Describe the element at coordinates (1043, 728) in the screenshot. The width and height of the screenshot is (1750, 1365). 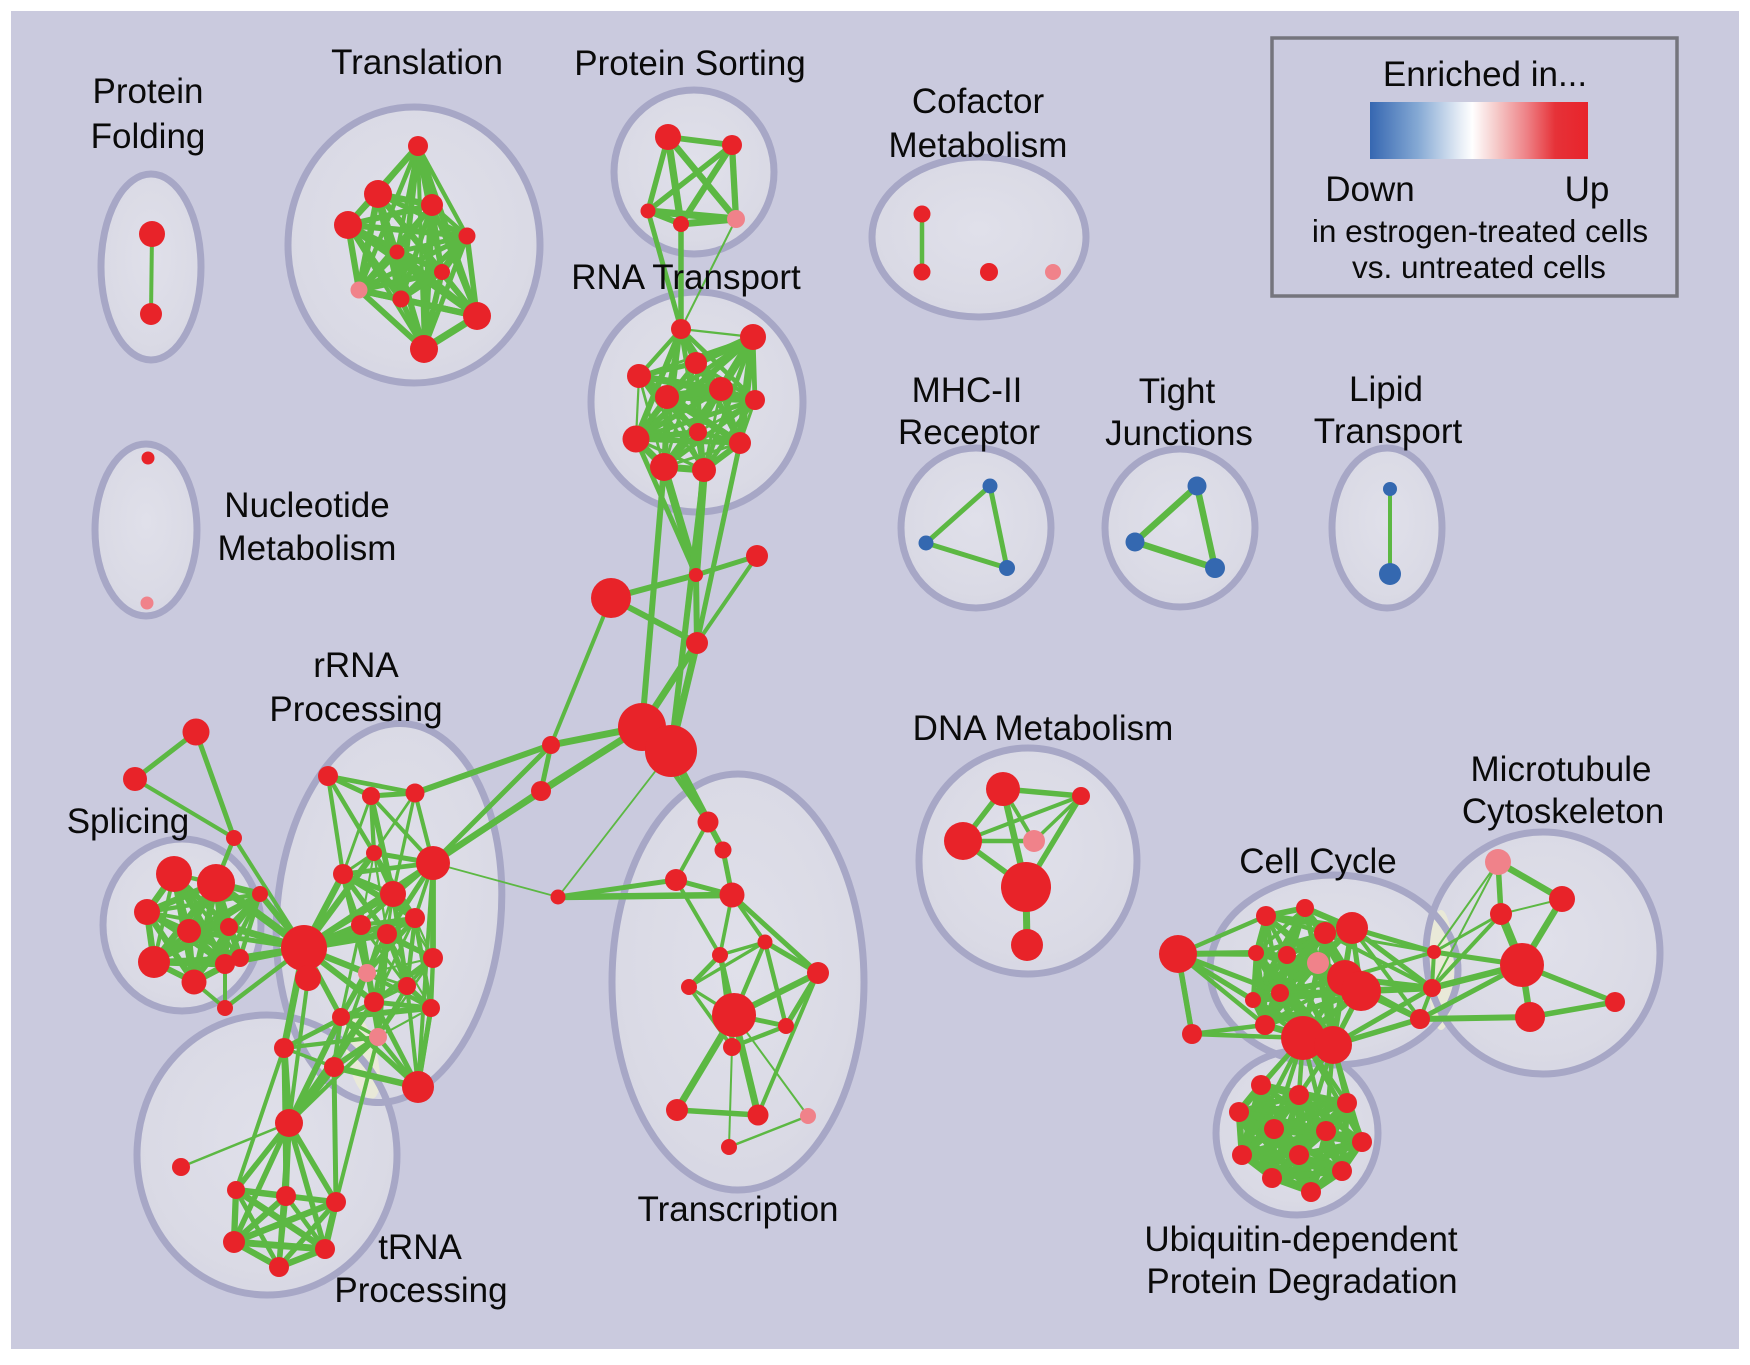
I see `svg-text: DNA Metabolism` at that location.